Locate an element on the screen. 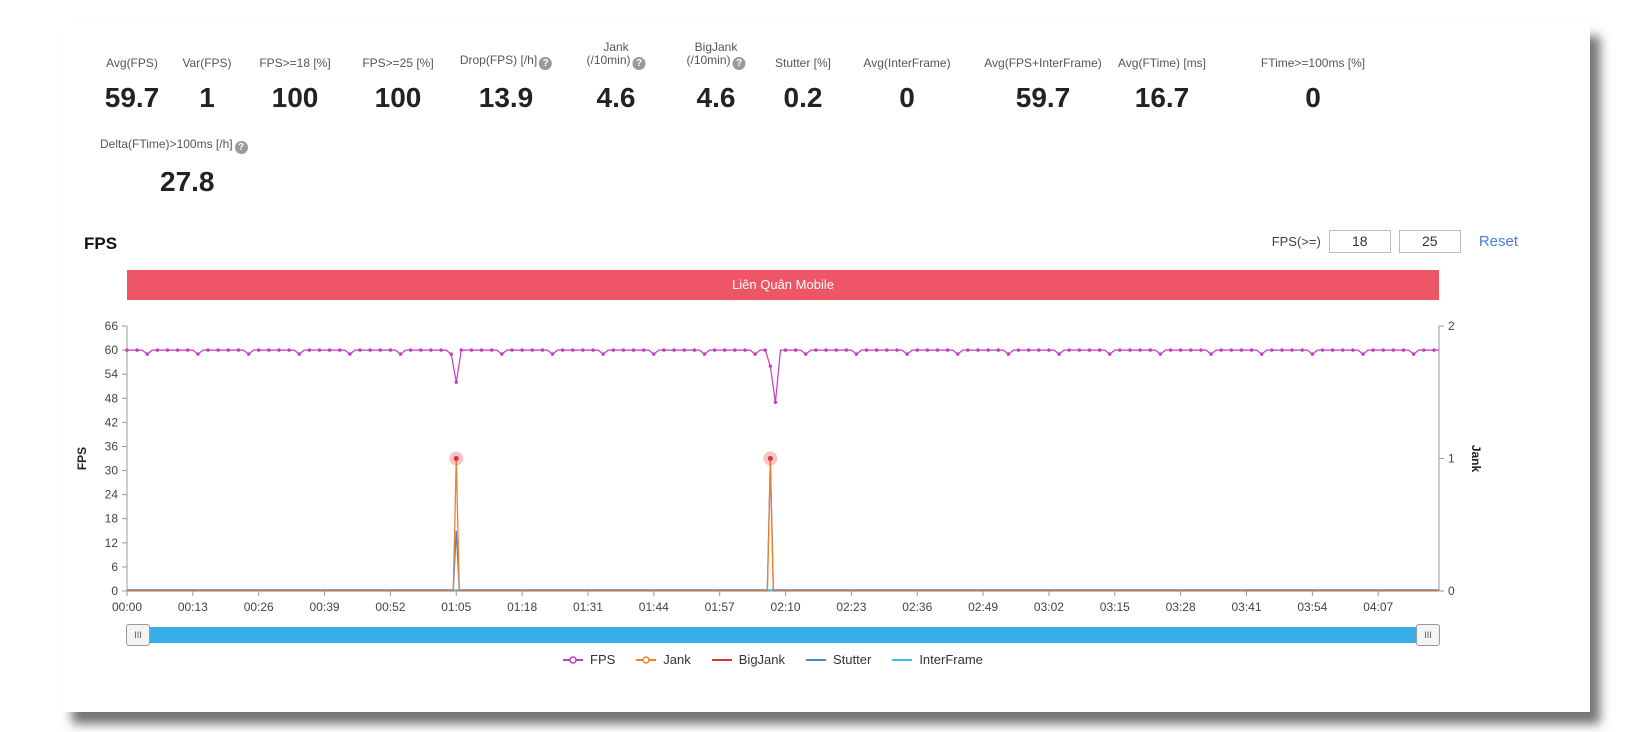 This screenshot has height=732, width=1647. x-tick-label: 04:07 is located at coordinates (1378, 607).